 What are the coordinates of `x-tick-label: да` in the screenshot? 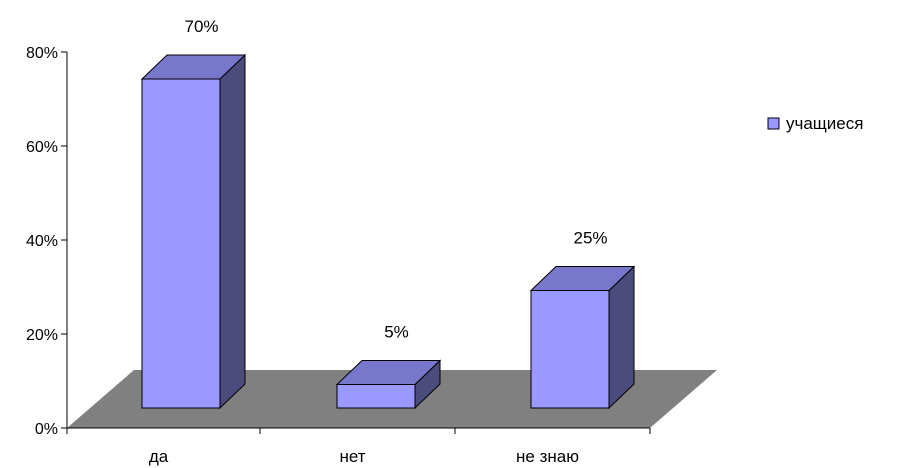 It's located at (159, 456).